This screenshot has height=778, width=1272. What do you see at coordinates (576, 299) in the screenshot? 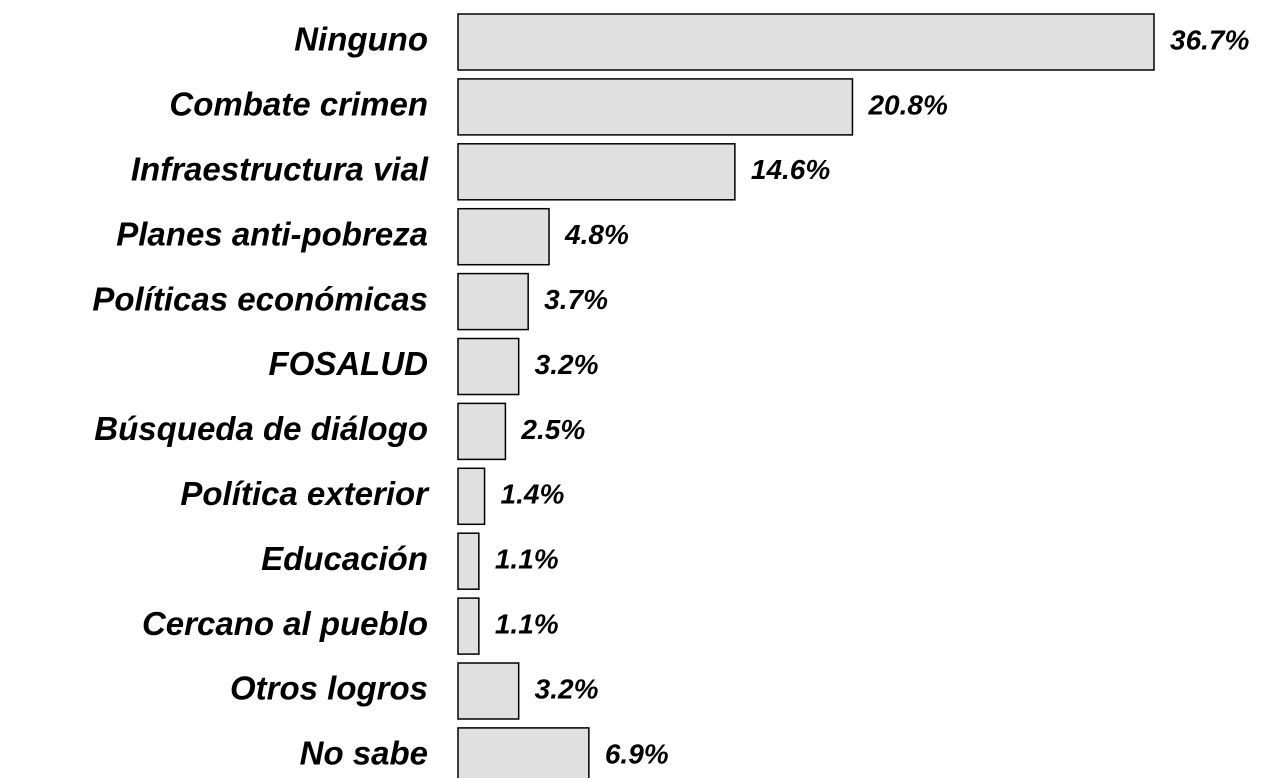
I see `value-label: 3.7%` at bounding box center [576, 299].